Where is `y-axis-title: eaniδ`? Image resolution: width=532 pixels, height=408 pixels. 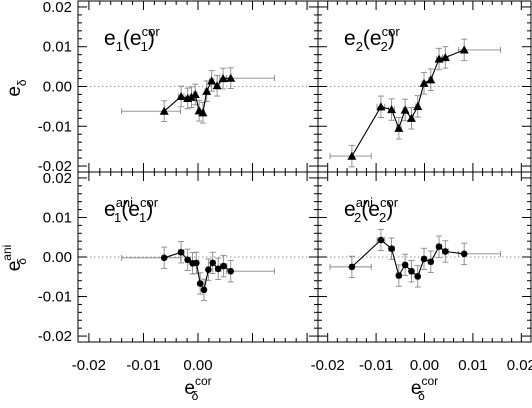 y-axis-title: eaniδ is located at coordinates (14, 258).